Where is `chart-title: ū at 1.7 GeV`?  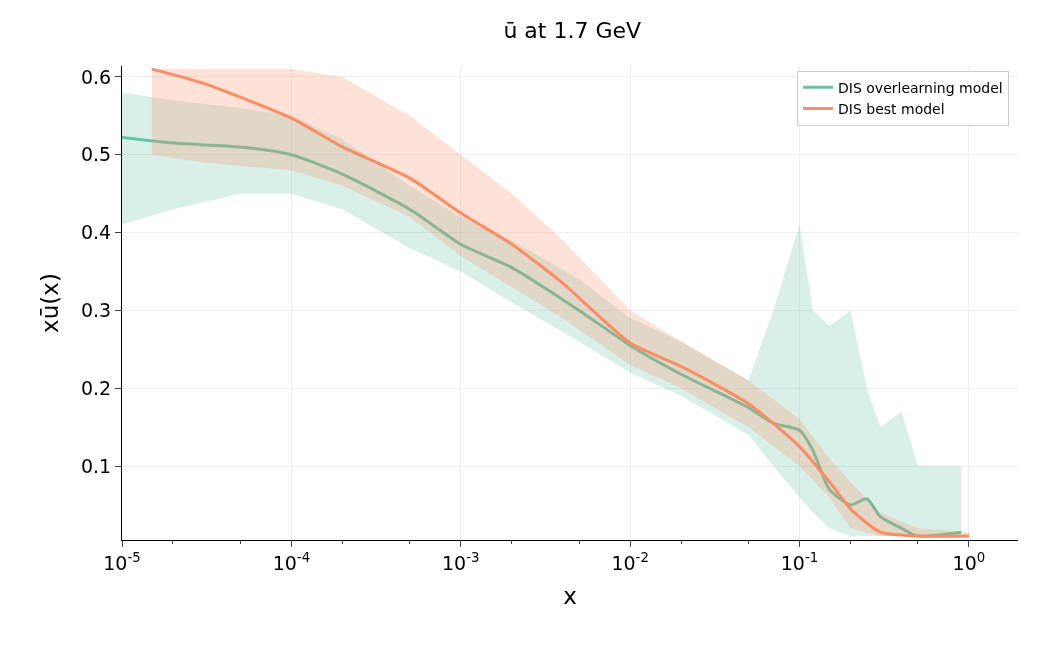 chart-title: ū at 1.7 GeV is located at coordinates (572, 30).